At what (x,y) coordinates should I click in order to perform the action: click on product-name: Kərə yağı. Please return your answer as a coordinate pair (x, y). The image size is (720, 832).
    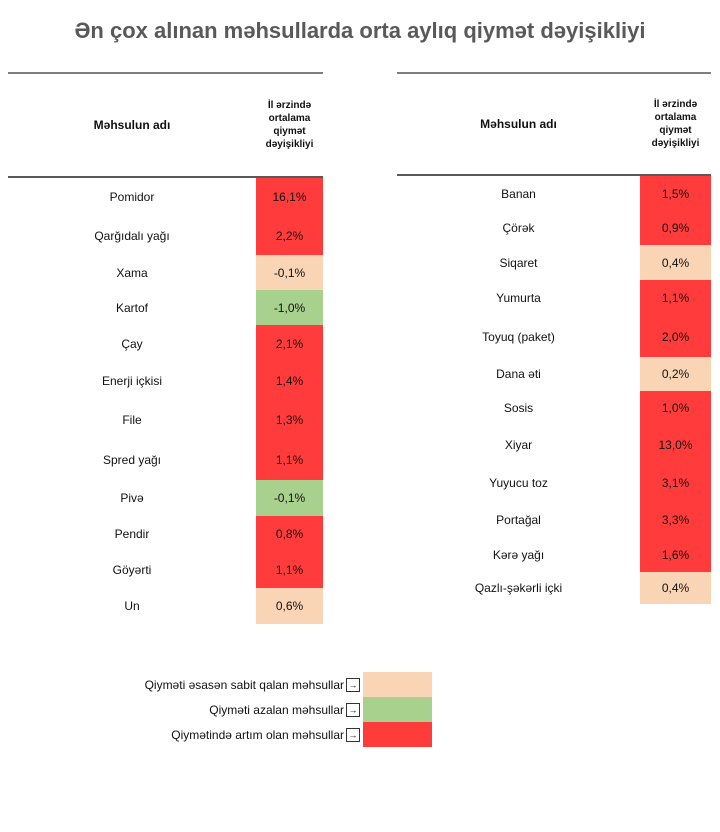
    Looking at the image, I should click on (518, 555).